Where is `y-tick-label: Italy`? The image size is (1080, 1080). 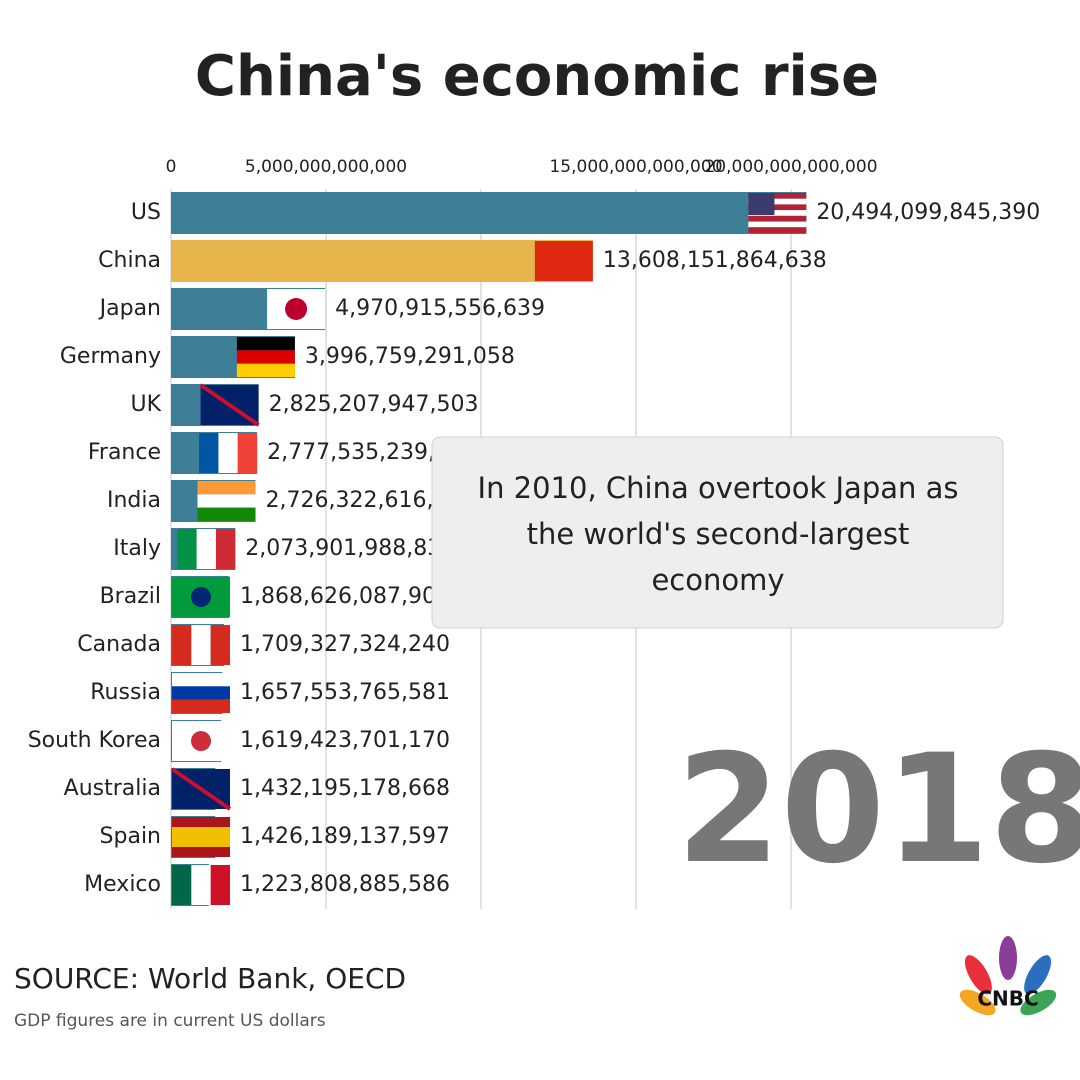 y-tick-label: Italy is located at coordinates (137, 548).